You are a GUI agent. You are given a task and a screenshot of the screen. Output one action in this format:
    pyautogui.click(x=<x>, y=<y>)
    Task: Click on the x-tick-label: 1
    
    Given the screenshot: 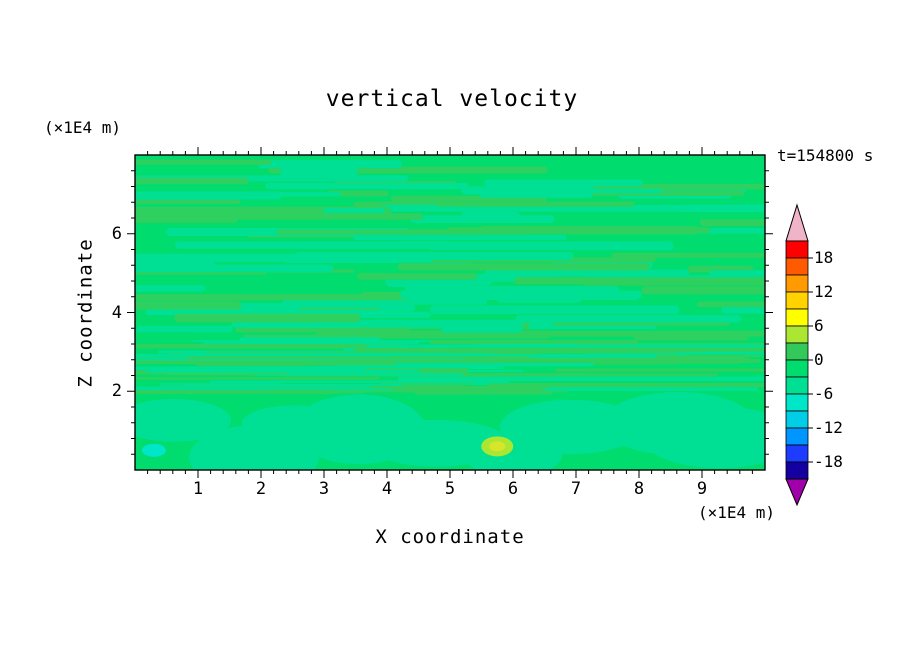 What is the action you would take?
    pyautogui.click(x=198, y=489)
    